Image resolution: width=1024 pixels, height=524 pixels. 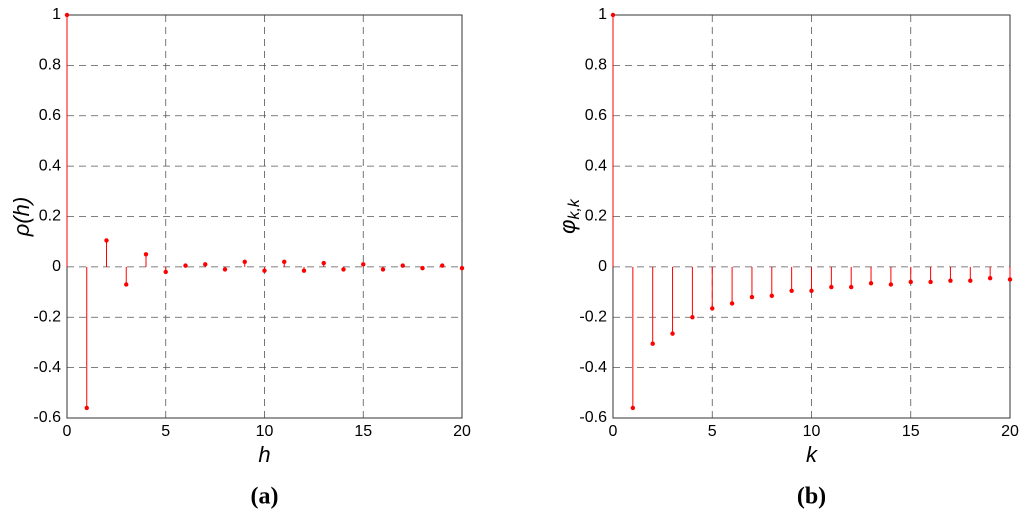 What do you see at coordinates (593, 316) in the screenshot?
I see `y-tick-label: -0.2` at bounding box center [593, 316].